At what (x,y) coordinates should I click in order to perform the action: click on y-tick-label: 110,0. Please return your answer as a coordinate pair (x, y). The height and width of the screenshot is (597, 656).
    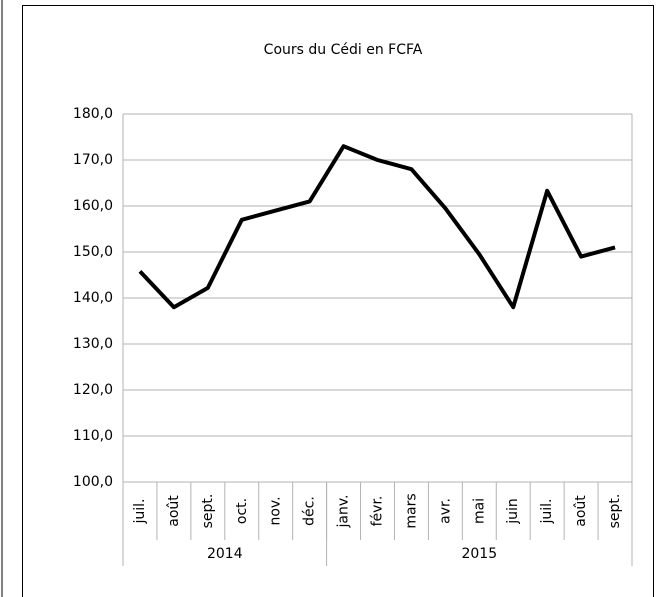
    Looking at the image, I should click on (93, 436).